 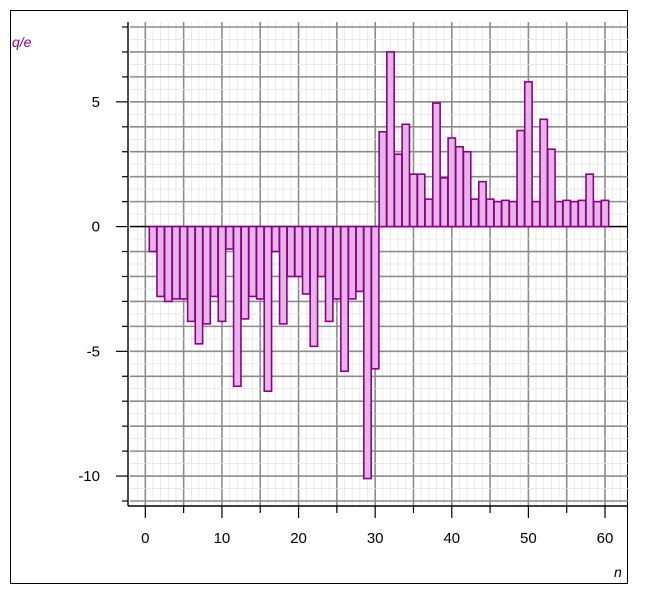 What do you see at coordinates (93, 351) in the screenshot?
I see `y-tick-label: -5` at bounding box center [93, 351].